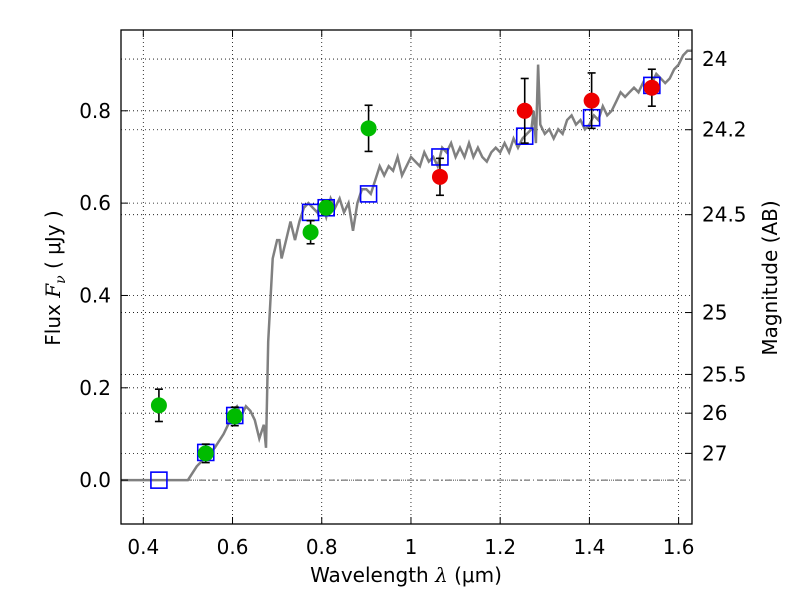  I want to click on y-tick-label: 0.4, so click(95, 295).